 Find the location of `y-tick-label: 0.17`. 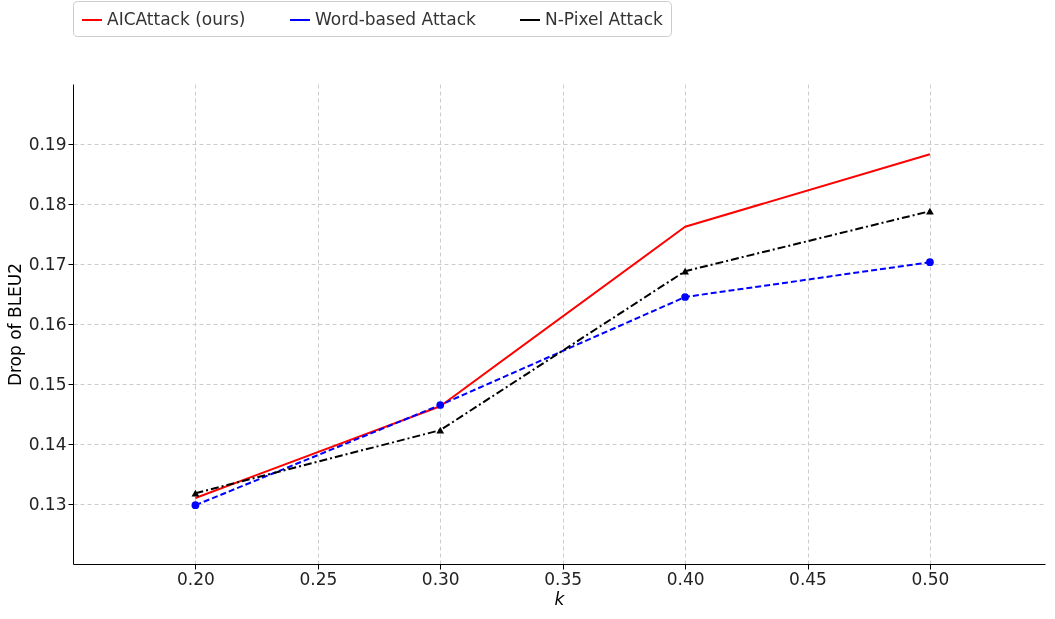

y-tick-label: 0.17 is located at coordinates (47, 263).